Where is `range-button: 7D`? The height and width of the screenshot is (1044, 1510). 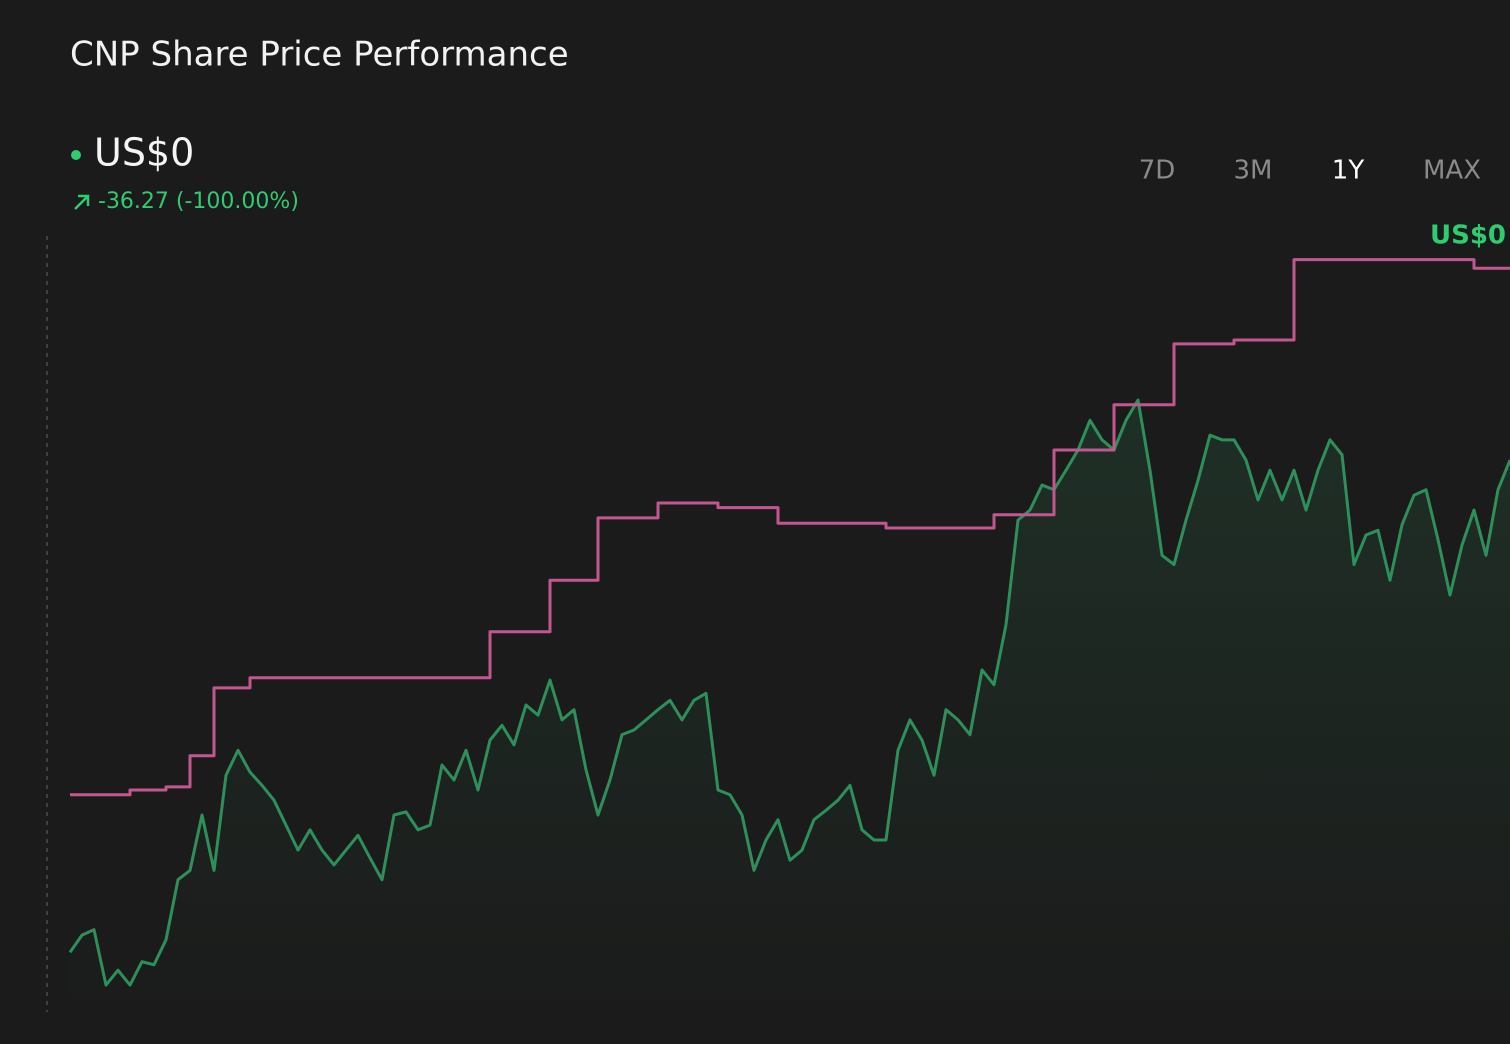
range-button: 7D is located at coordinates (1157, 171).